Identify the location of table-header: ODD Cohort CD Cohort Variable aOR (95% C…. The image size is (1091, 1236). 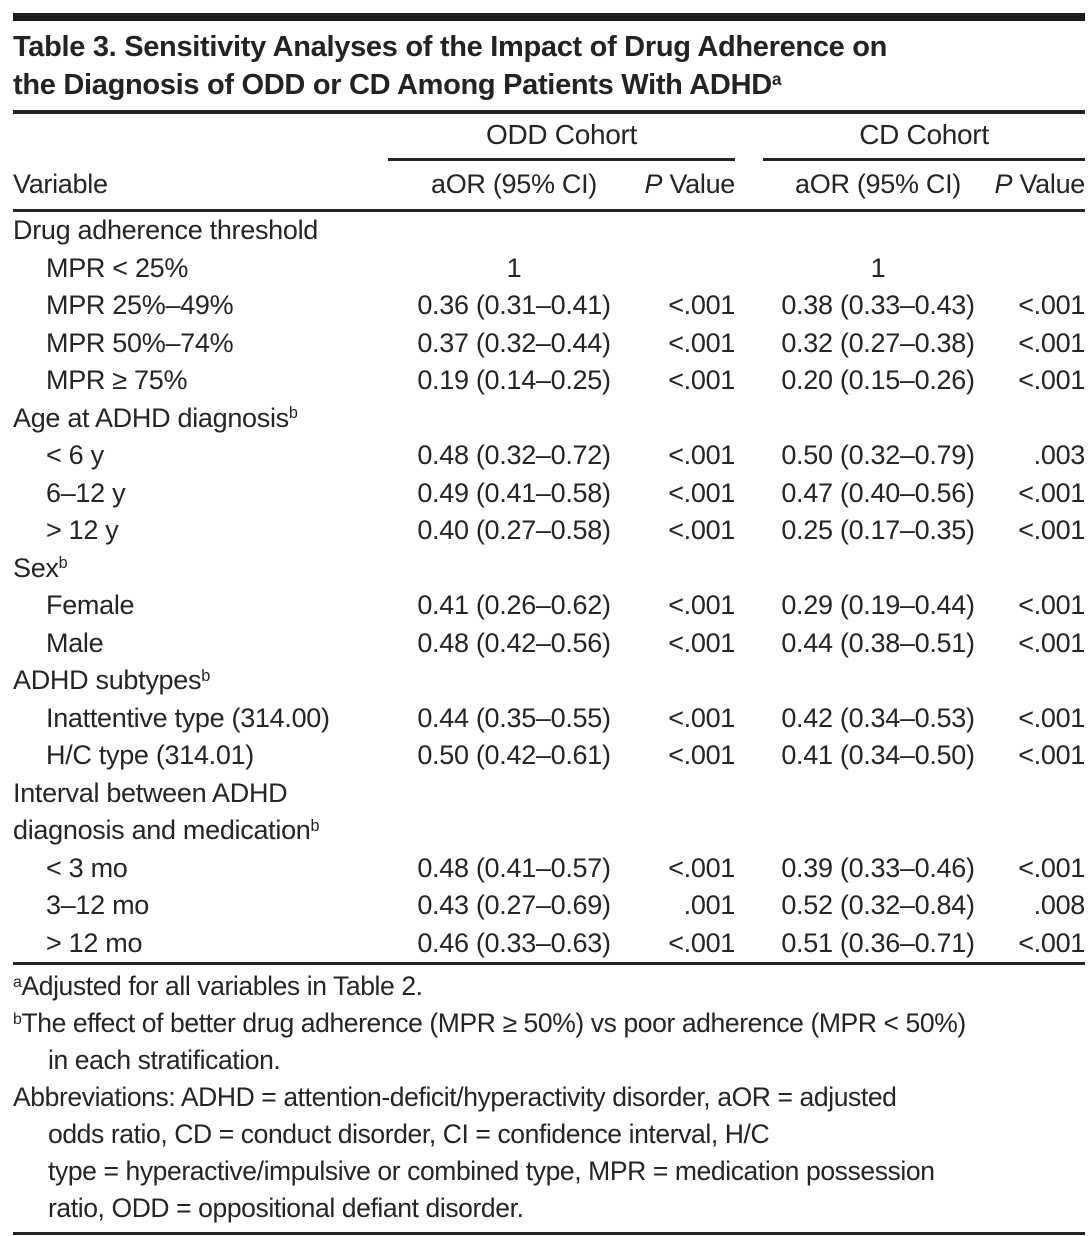
(549, 163).